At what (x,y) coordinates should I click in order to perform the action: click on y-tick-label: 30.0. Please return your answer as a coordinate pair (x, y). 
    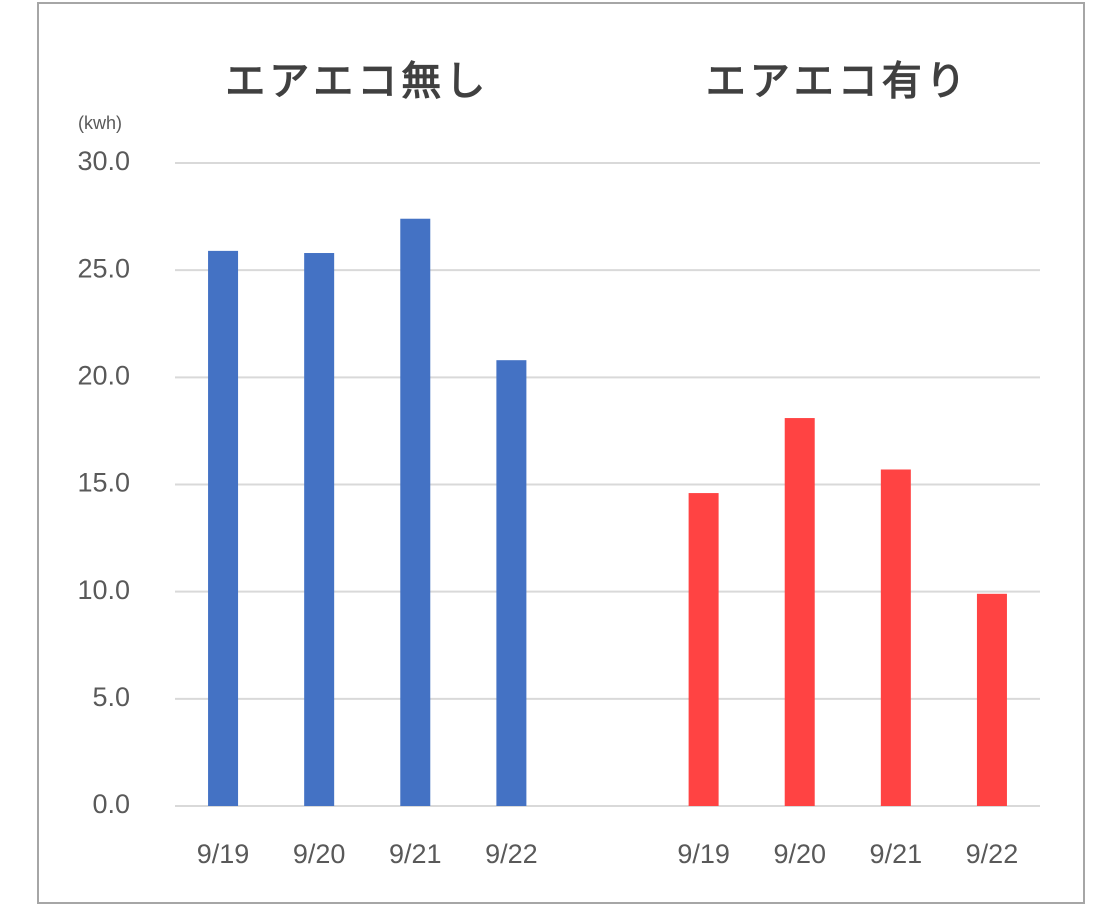
    Looking at the image, I should click on (103, 161).